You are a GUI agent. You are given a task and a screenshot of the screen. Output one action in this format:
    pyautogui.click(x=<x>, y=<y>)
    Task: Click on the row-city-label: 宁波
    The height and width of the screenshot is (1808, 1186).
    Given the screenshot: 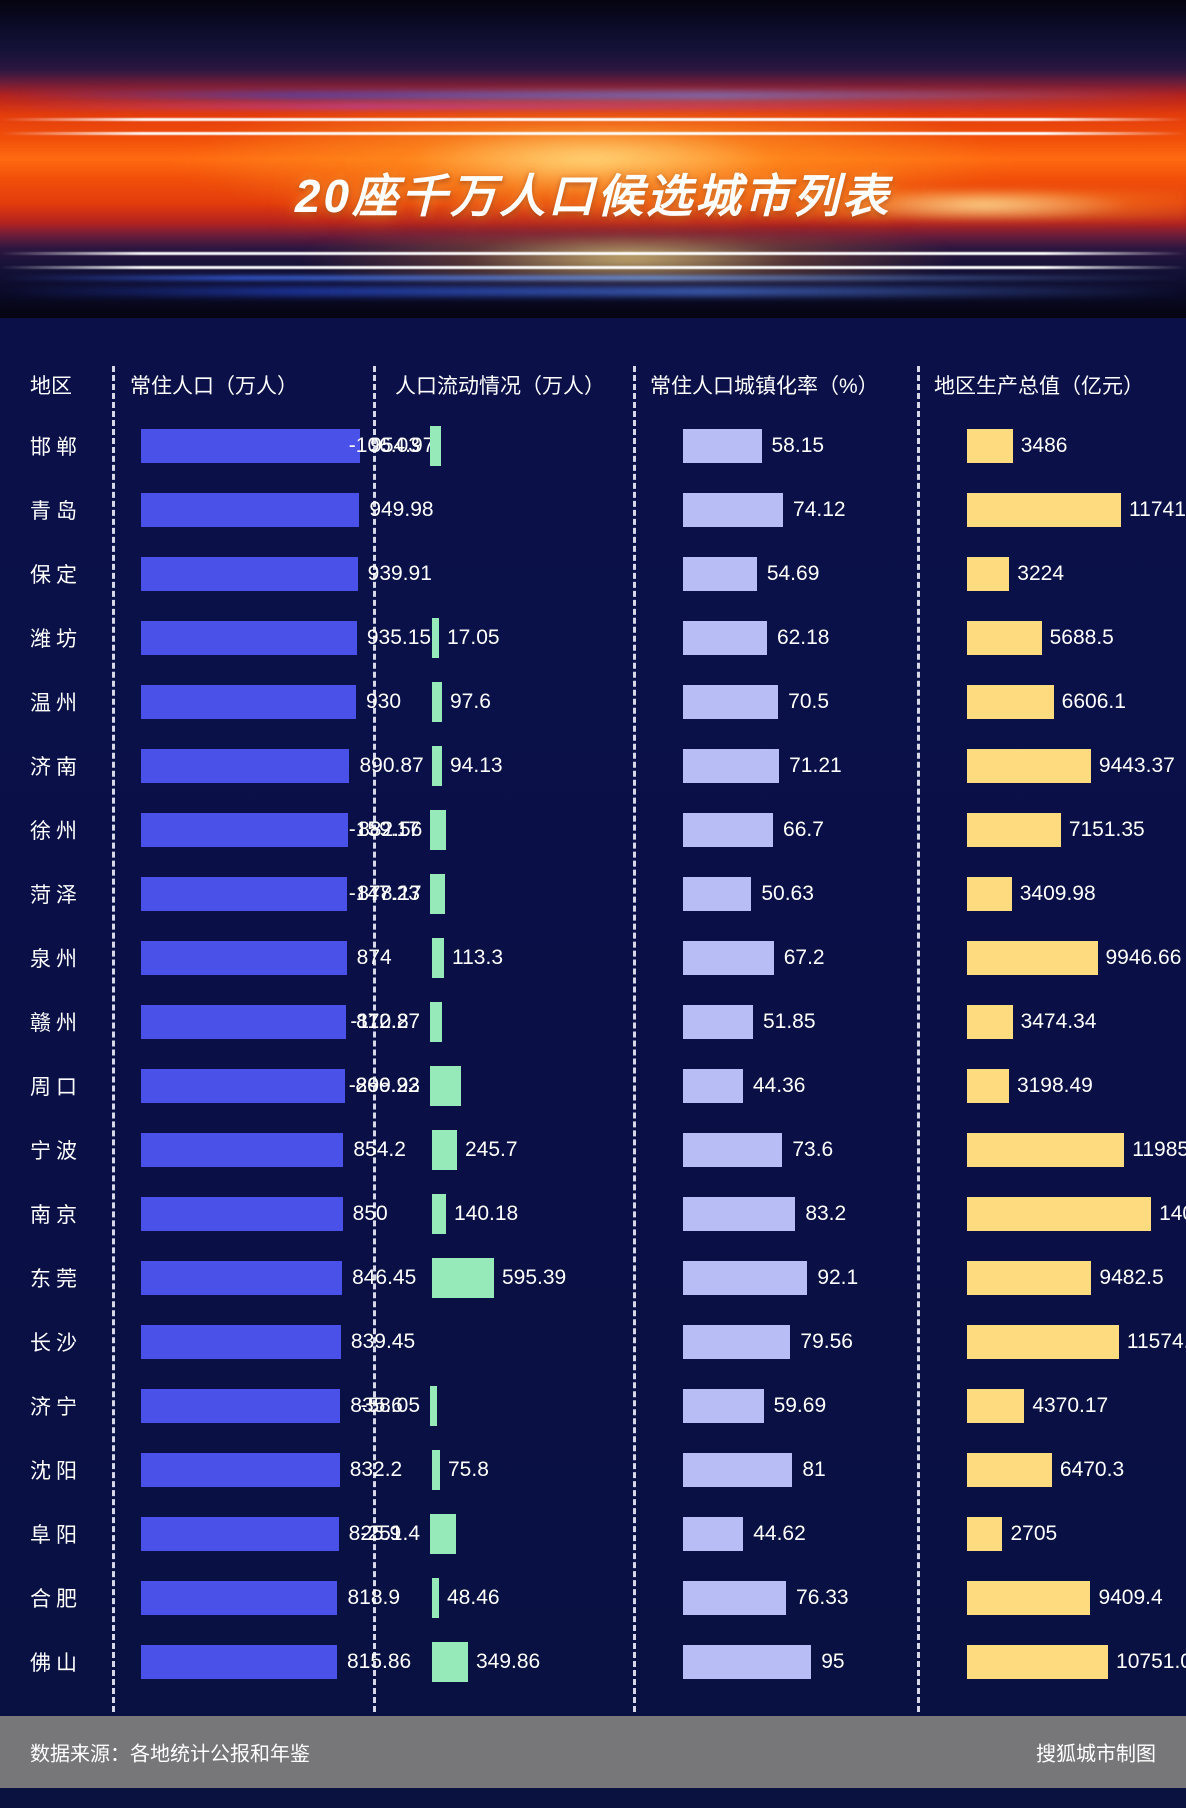 What is the action you would take?
    pyautogui.click(x=56, y=1151)
    